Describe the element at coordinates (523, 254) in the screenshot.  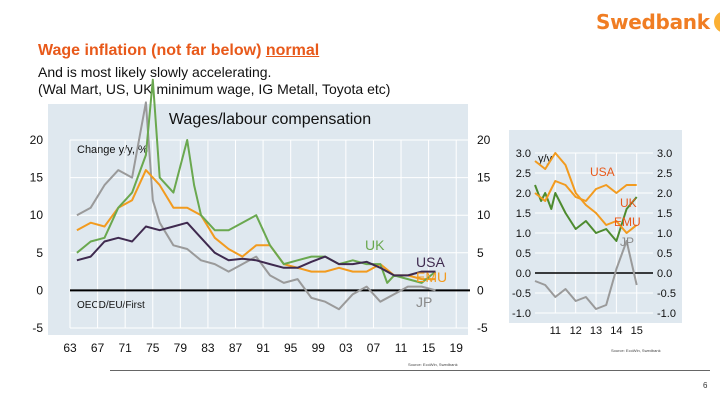
I see `inset-y-tick-left: 0.5` at that location.